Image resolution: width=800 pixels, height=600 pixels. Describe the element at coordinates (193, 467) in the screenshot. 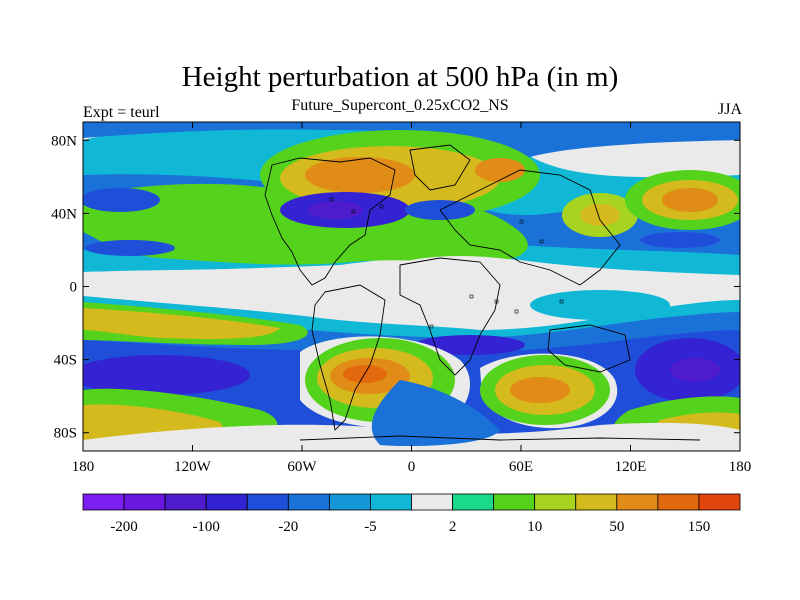

I see `x-tick-label: 120W` at that location.